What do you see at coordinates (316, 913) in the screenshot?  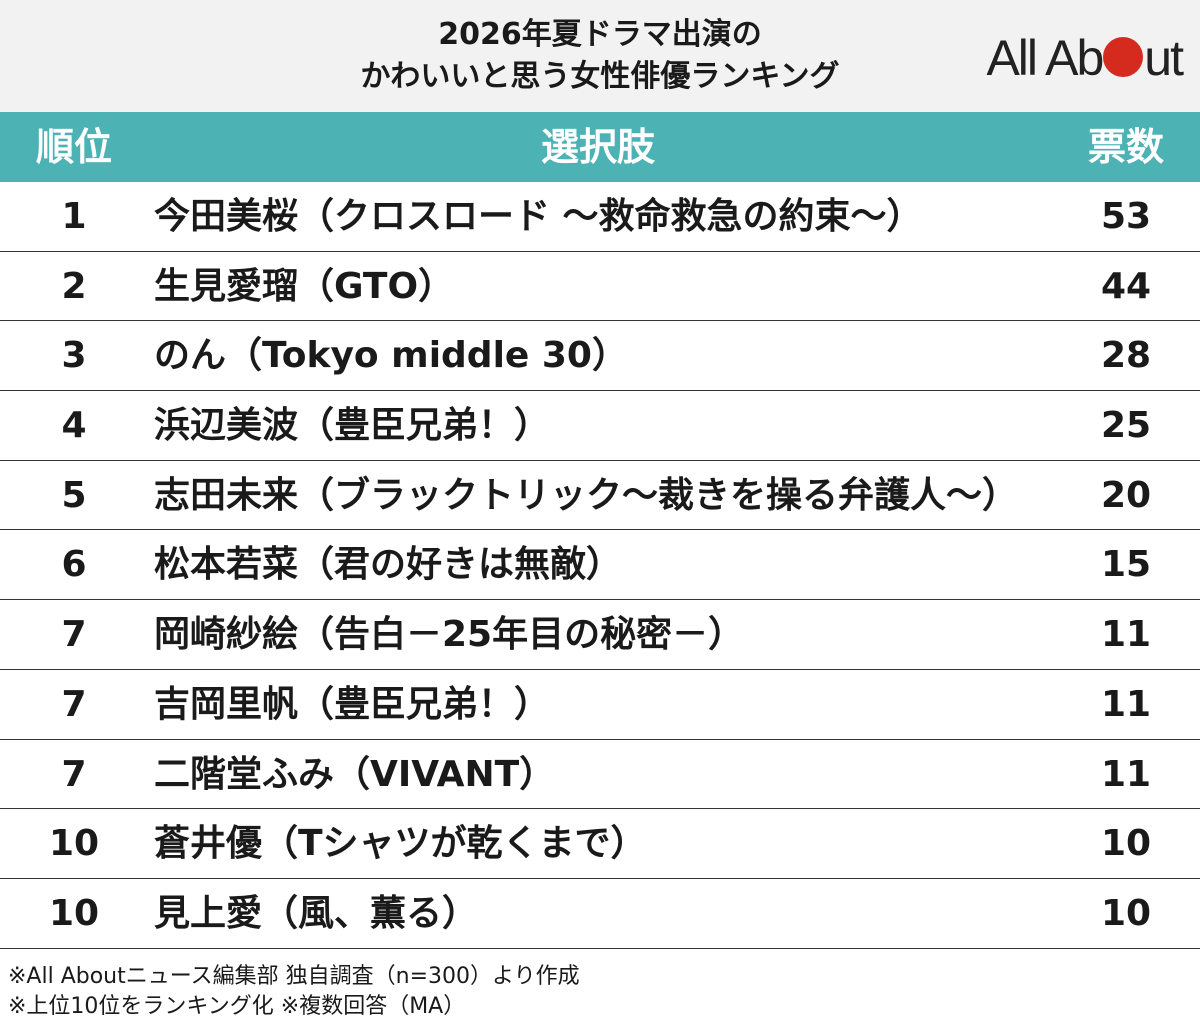 I see `choice-cell: 見上愛（風、薫る）` at bounding box center [316, 913].